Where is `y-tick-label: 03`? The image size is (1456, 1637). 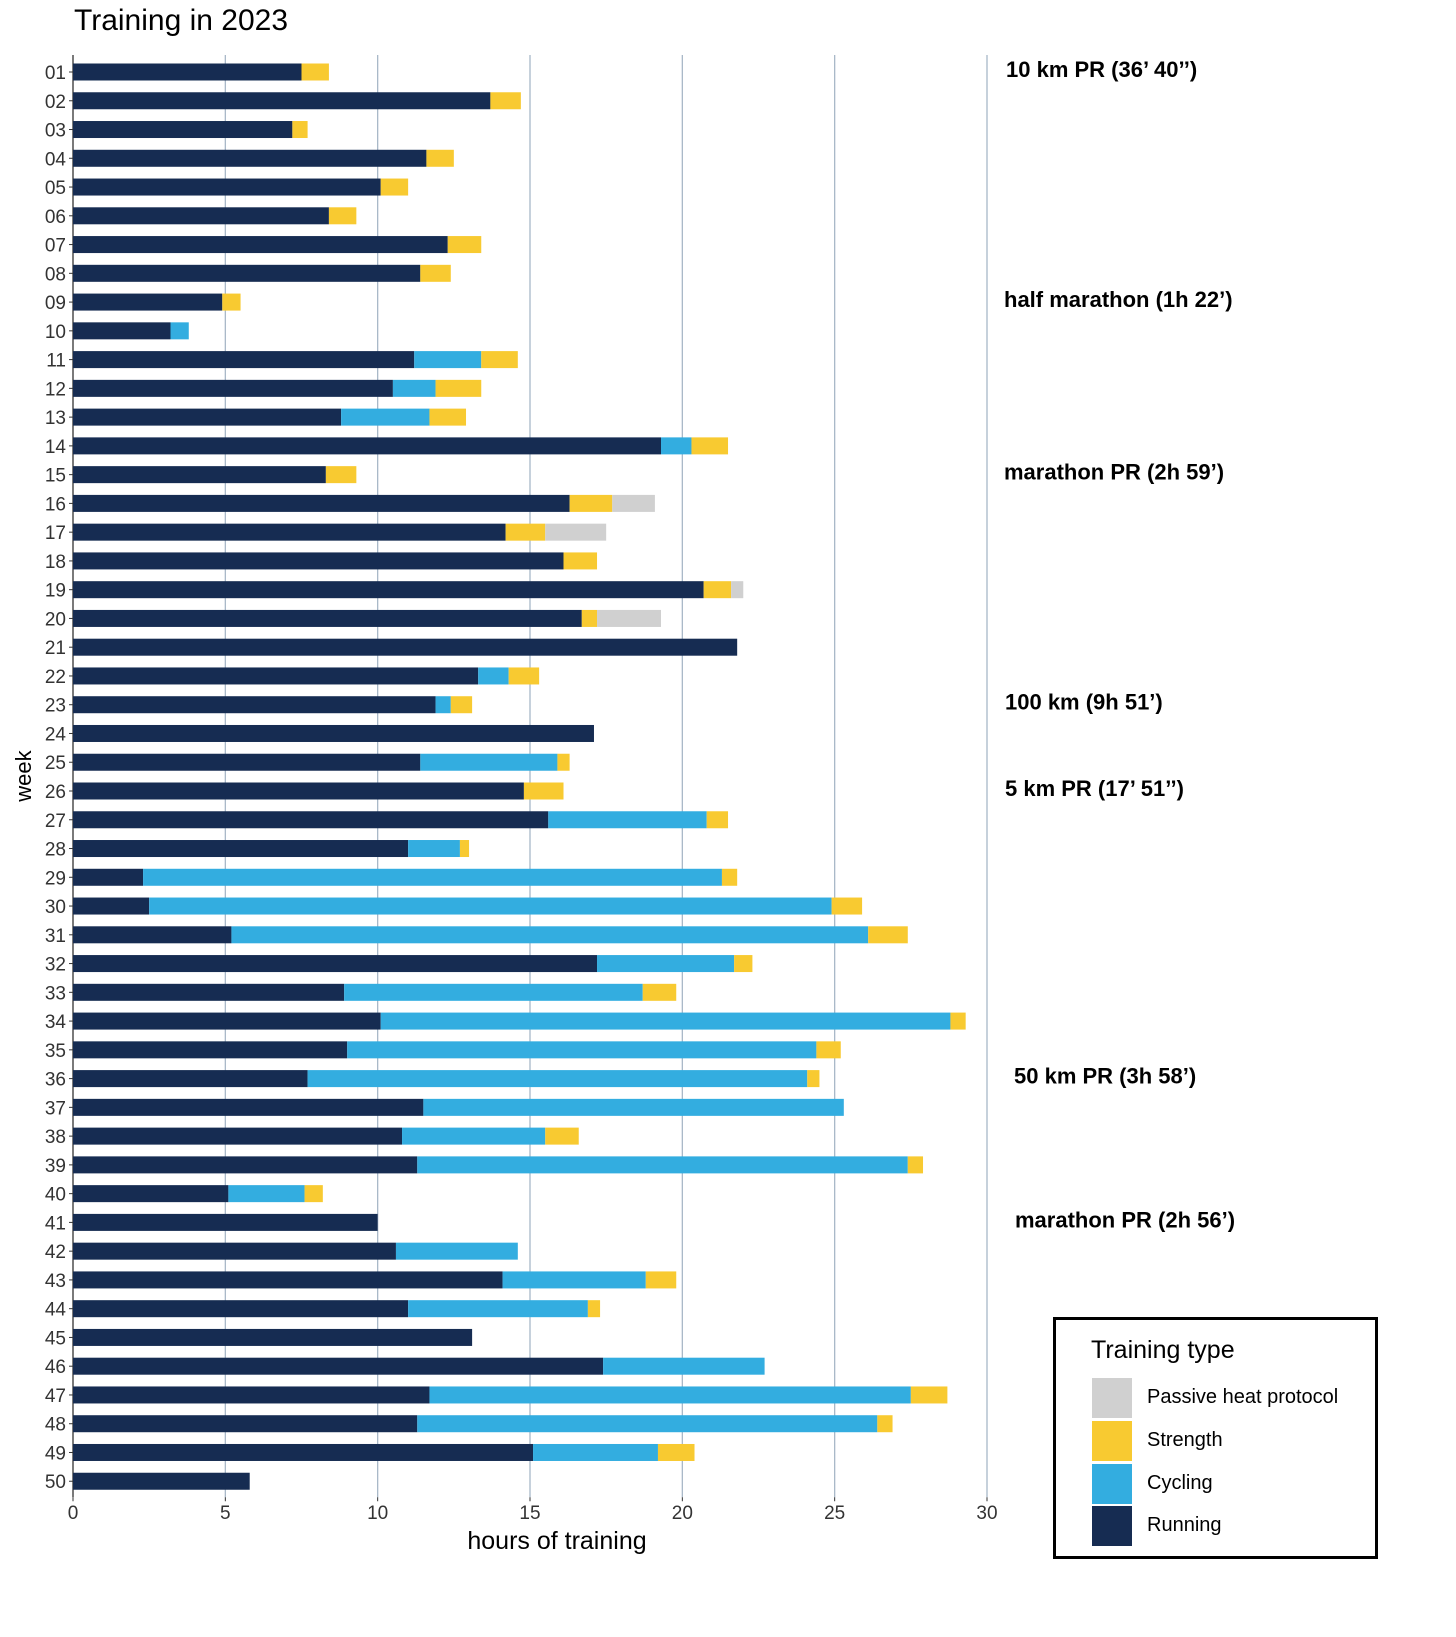
y-tick-label: 03 is located at coordinates (55, 131).